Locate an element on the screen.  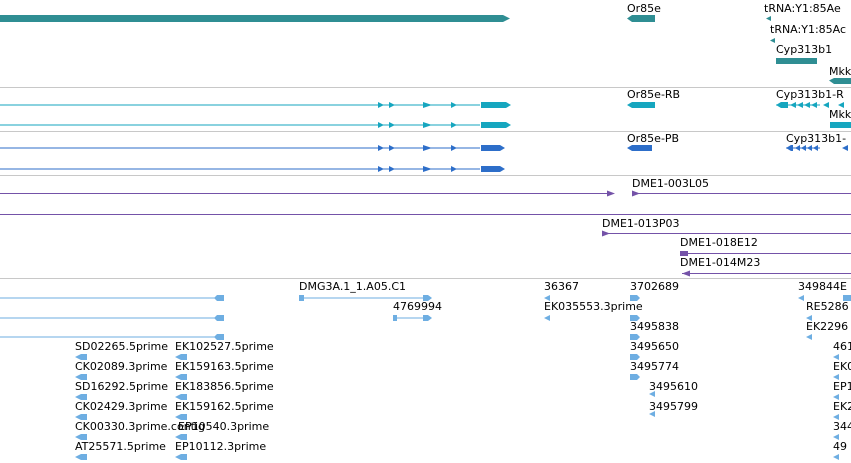
clone-label-dme1-013p03: DME1-013P03 is located at coordinates (641, 223).